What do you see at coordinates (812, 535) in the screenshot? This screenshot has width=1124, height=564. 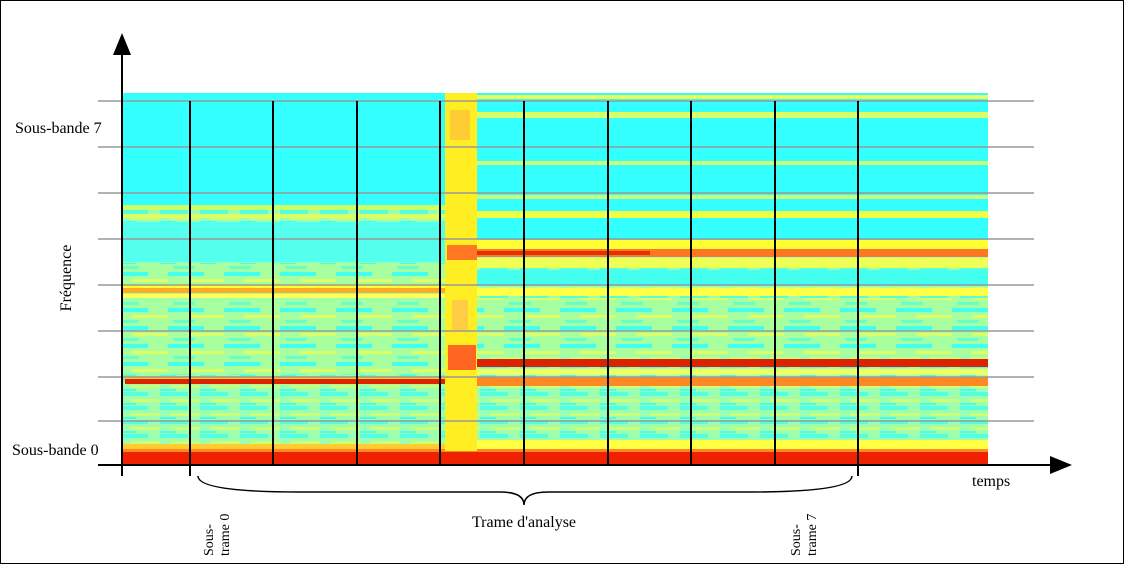 I see `subframe-label: trame 7` at bounding box center [812, 535].